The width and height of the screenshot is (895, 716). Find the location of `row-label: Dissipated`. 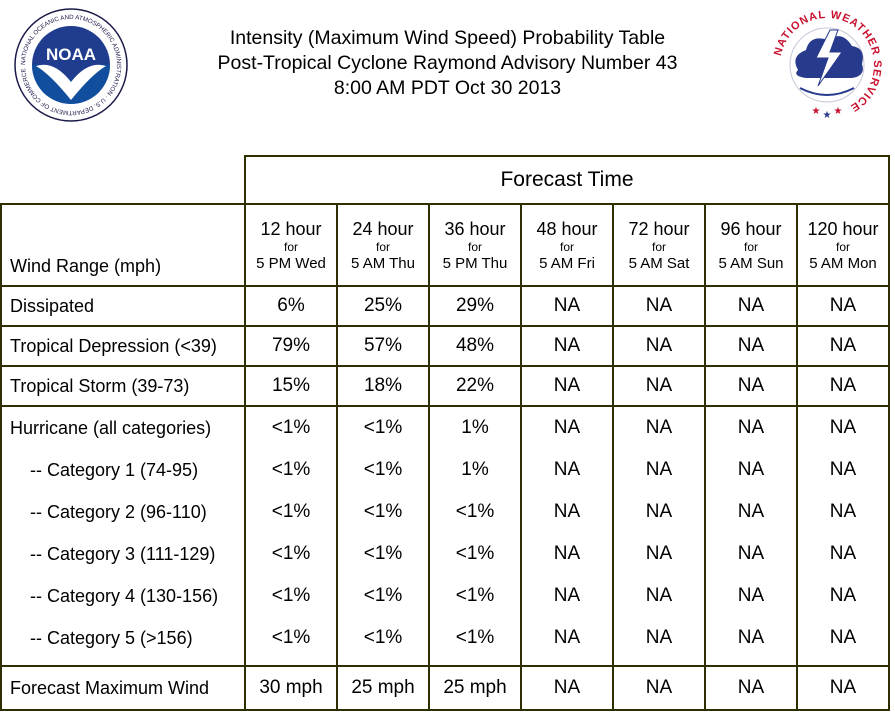

row-label: Dissipated is located at coordinates (123, 306).